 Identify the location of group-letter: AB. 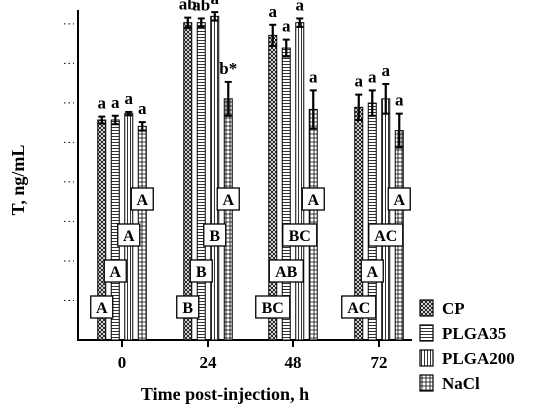
(286, 272).